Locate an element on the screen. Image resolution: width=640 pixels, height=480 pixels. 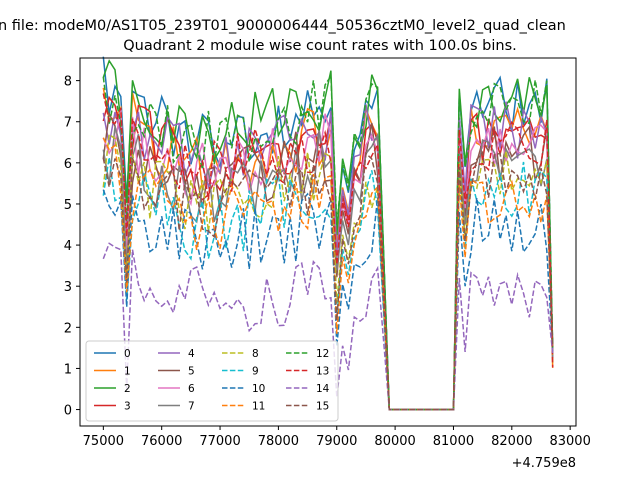
legend-box is located at coordinates (212, 381).